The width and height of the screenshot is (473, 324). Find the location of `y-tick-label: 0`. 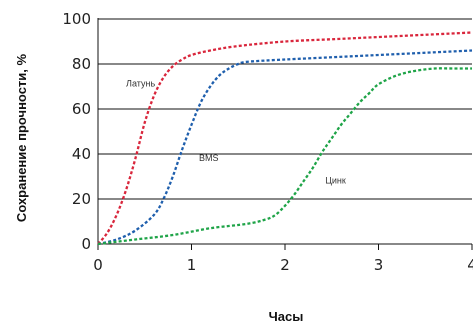

y-tick-label: 0 is located at coordinates (86, 244).